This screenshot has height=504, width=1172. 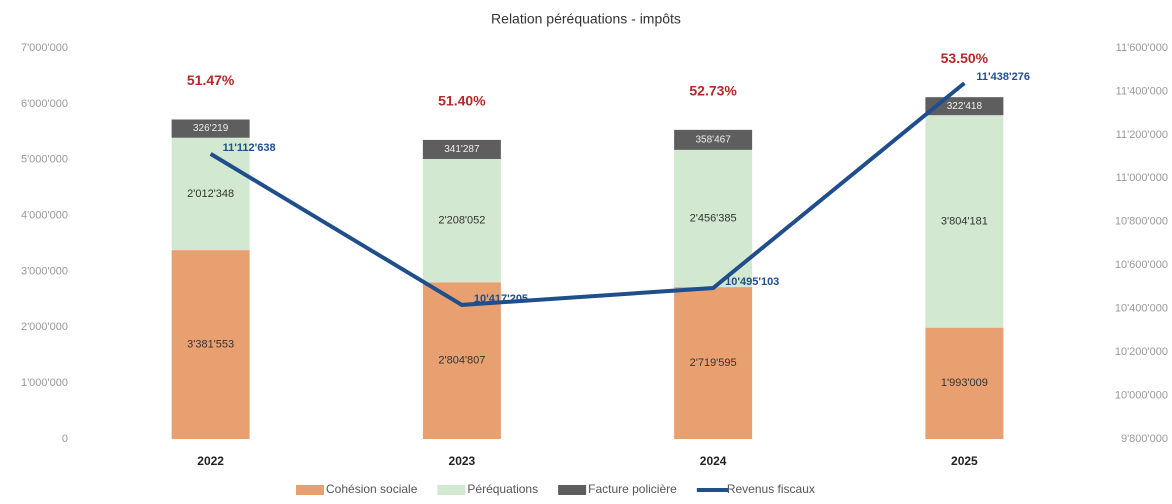 I want to click on y2-tick-label: 10'800'000, so click(x=1141, y=222).